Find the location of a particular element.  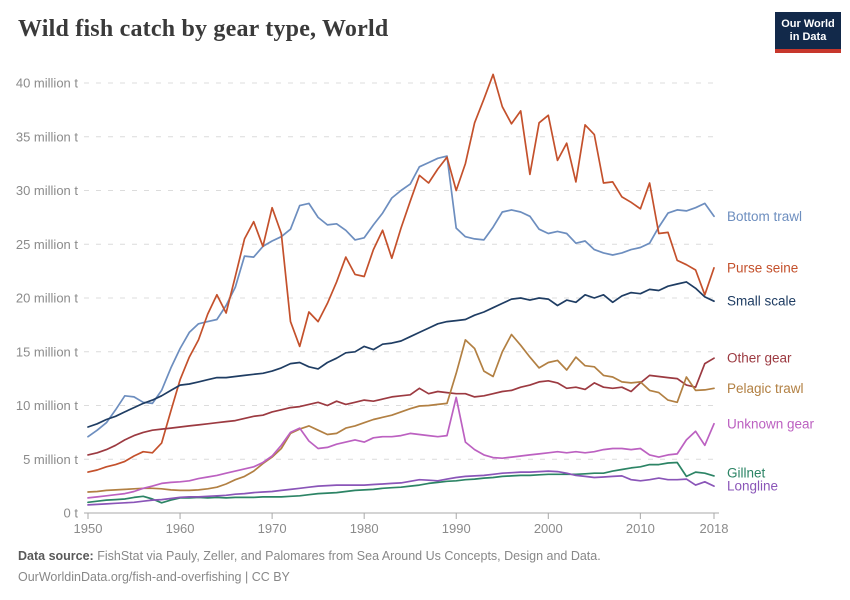

series-line-other-gear is located at coordinates (401, 406).